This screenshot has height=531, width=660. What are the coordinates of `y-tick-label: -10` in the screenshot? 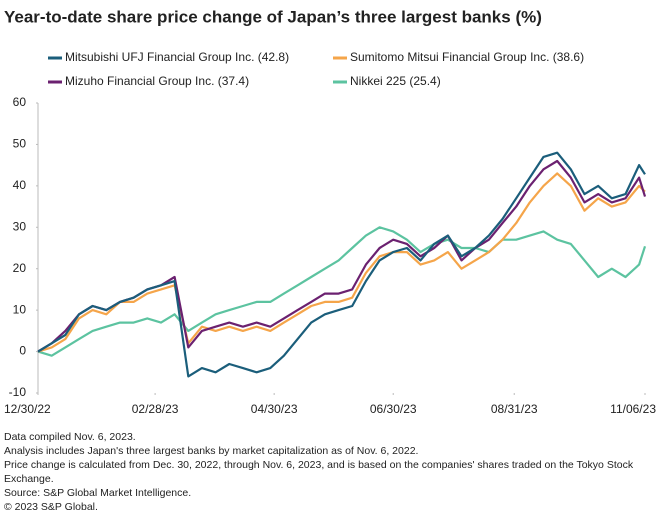 It's located at (18, 392).